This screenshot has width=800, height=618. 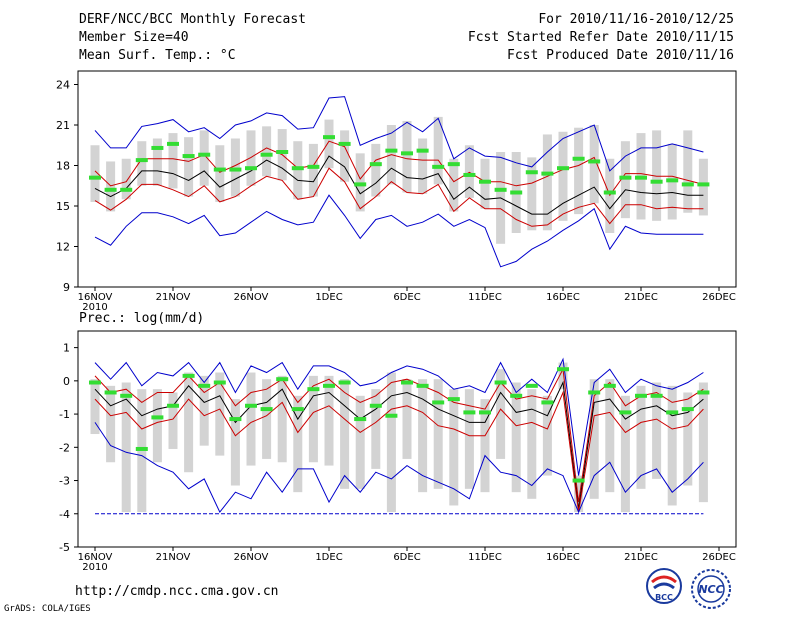 What do you see at coordinates (399, 134) in the screenshot?
I see `series-line-max` at bounding box center [399, 134].